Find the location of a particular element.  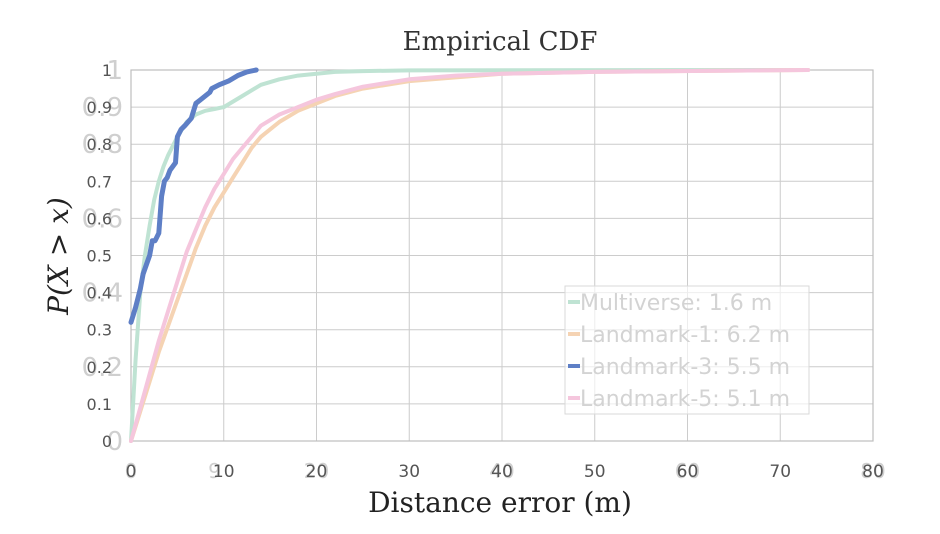

ghost-x-tick-label: 20 is located at coordinates (316, 471).